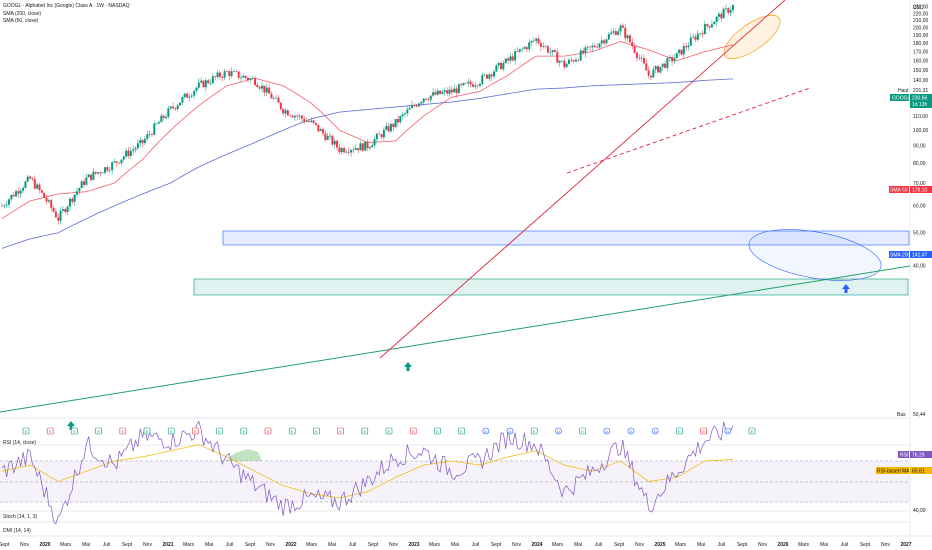 Image resolution: width=932 pixels, height=550 pixels. What do you see at coordinates (920, 105) in the screenshot?
I see `bar-countdown: 1d 13h` at bounding box center [920, 105].